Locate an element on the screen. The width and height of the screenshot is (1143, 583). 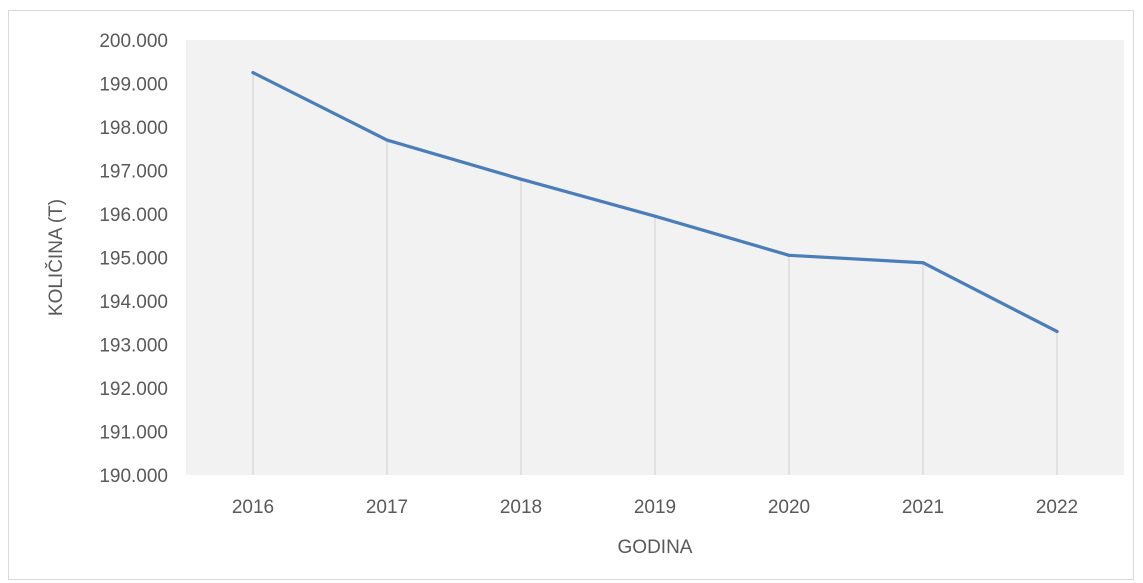
data-point-2019 is located at coordinates (655, 216).